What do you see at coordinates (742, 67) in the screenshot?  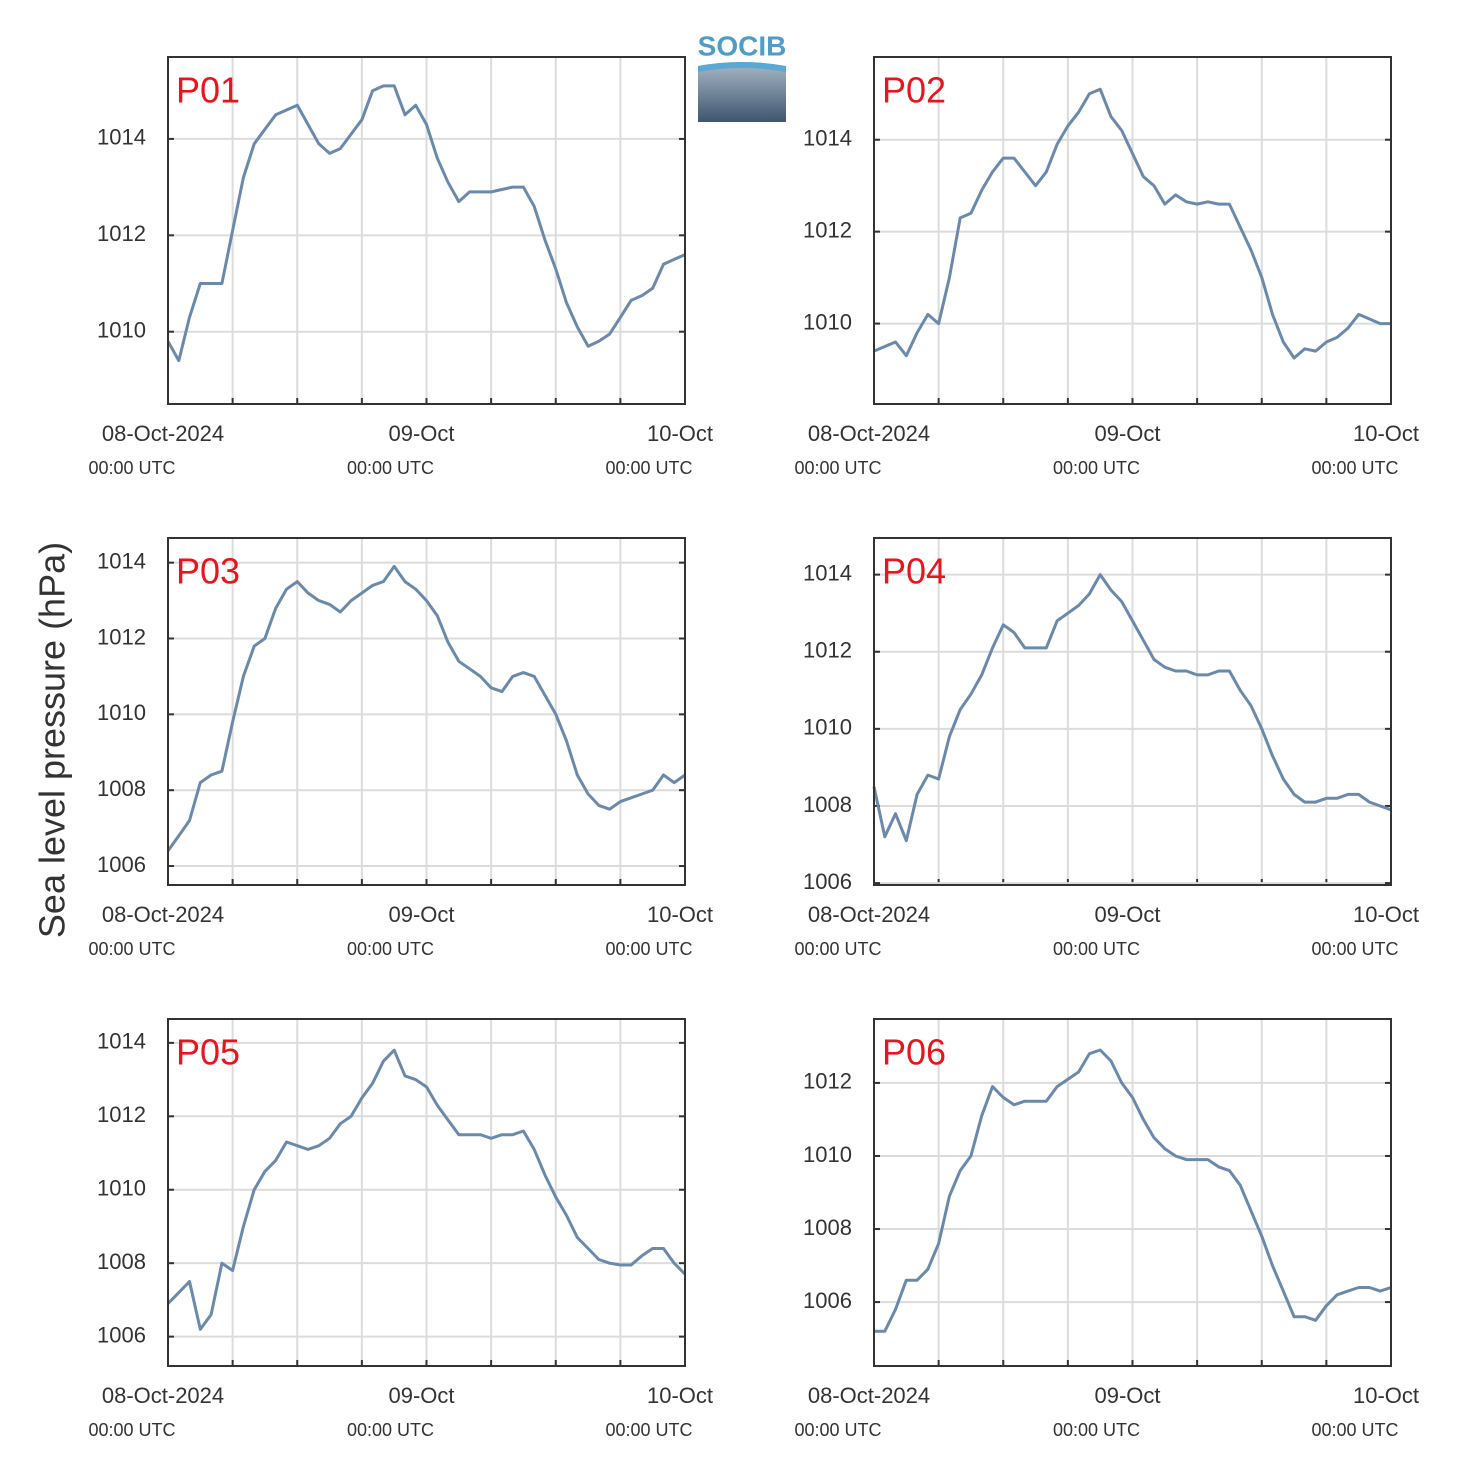 I see `logo-wave` at bounding box center [742, 67].